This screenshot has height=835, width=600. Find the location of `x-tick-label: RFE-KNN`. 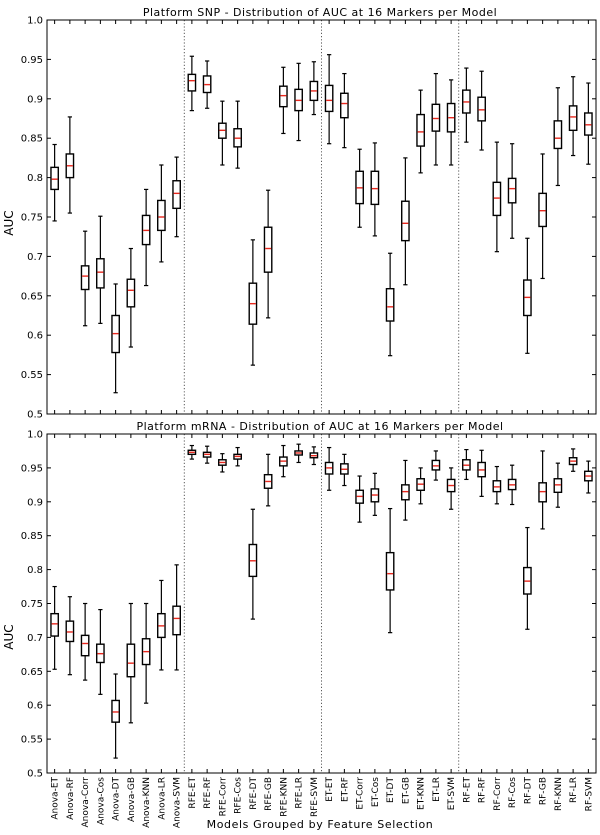

x-tick-label: RFE-KNN is located at coordinates (284, 797).